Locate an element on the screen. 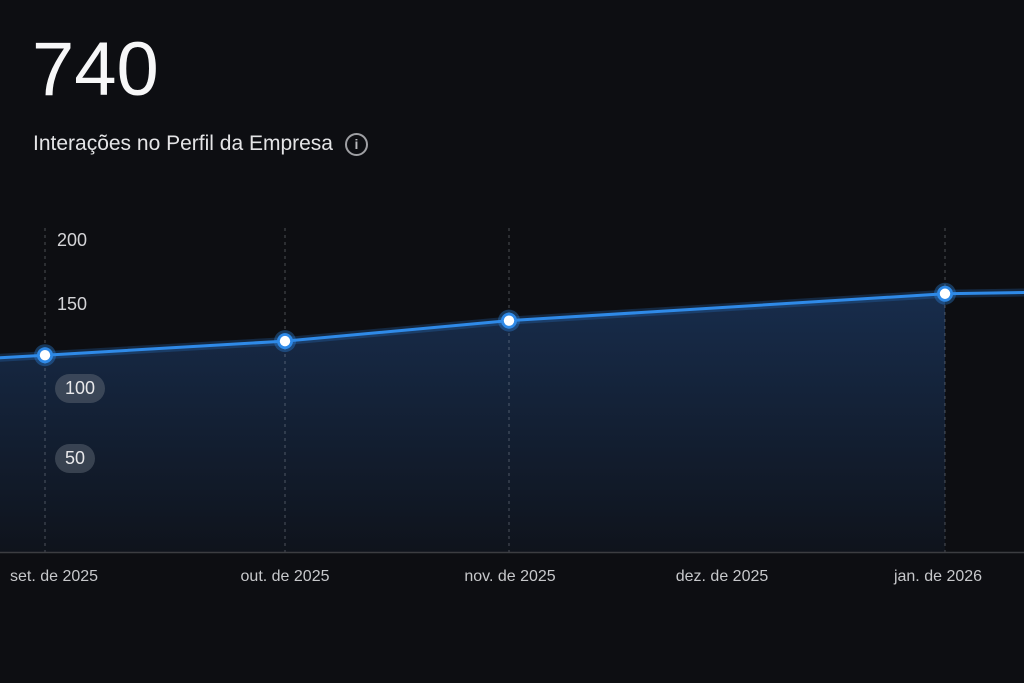 The width and height of the screenshot is (1024, 683). y-axis-tick-100: 100 is located at coordinates (80, 388).